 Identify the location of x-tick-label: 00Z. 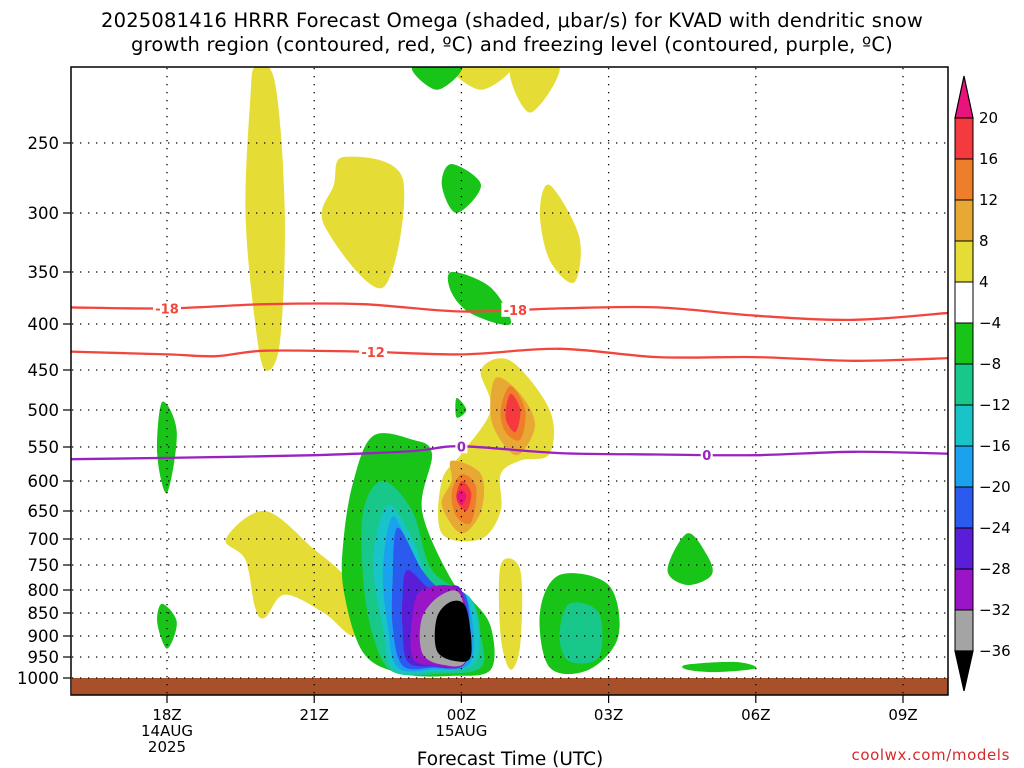
(461, 715).